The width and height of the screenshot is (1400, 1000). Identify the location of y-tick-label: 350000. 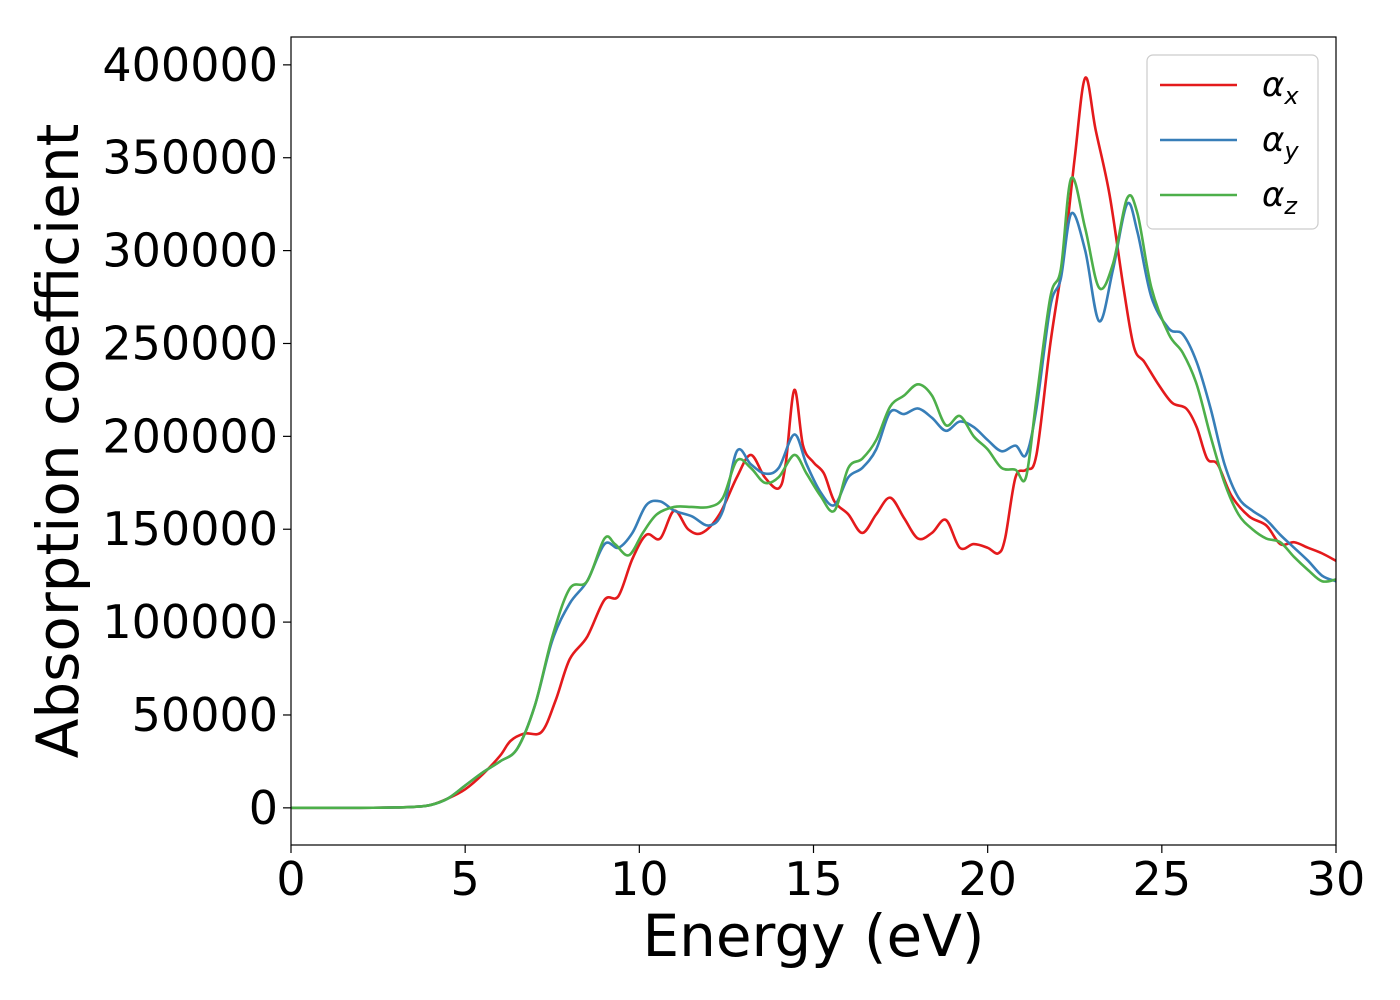
(190, 158).